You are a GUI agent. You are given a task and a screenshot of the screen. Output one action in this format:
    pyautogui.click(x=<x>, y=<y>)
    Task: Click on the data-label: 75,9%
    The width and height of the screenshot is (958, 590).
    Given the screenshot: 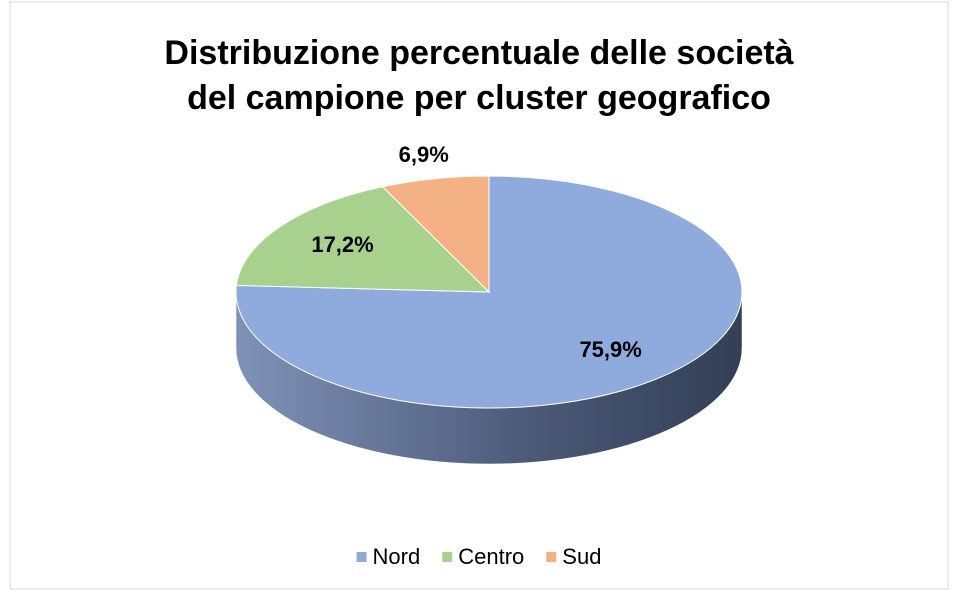 What is the action you would take?
    pyautogui.click(x=610, y=349)
    